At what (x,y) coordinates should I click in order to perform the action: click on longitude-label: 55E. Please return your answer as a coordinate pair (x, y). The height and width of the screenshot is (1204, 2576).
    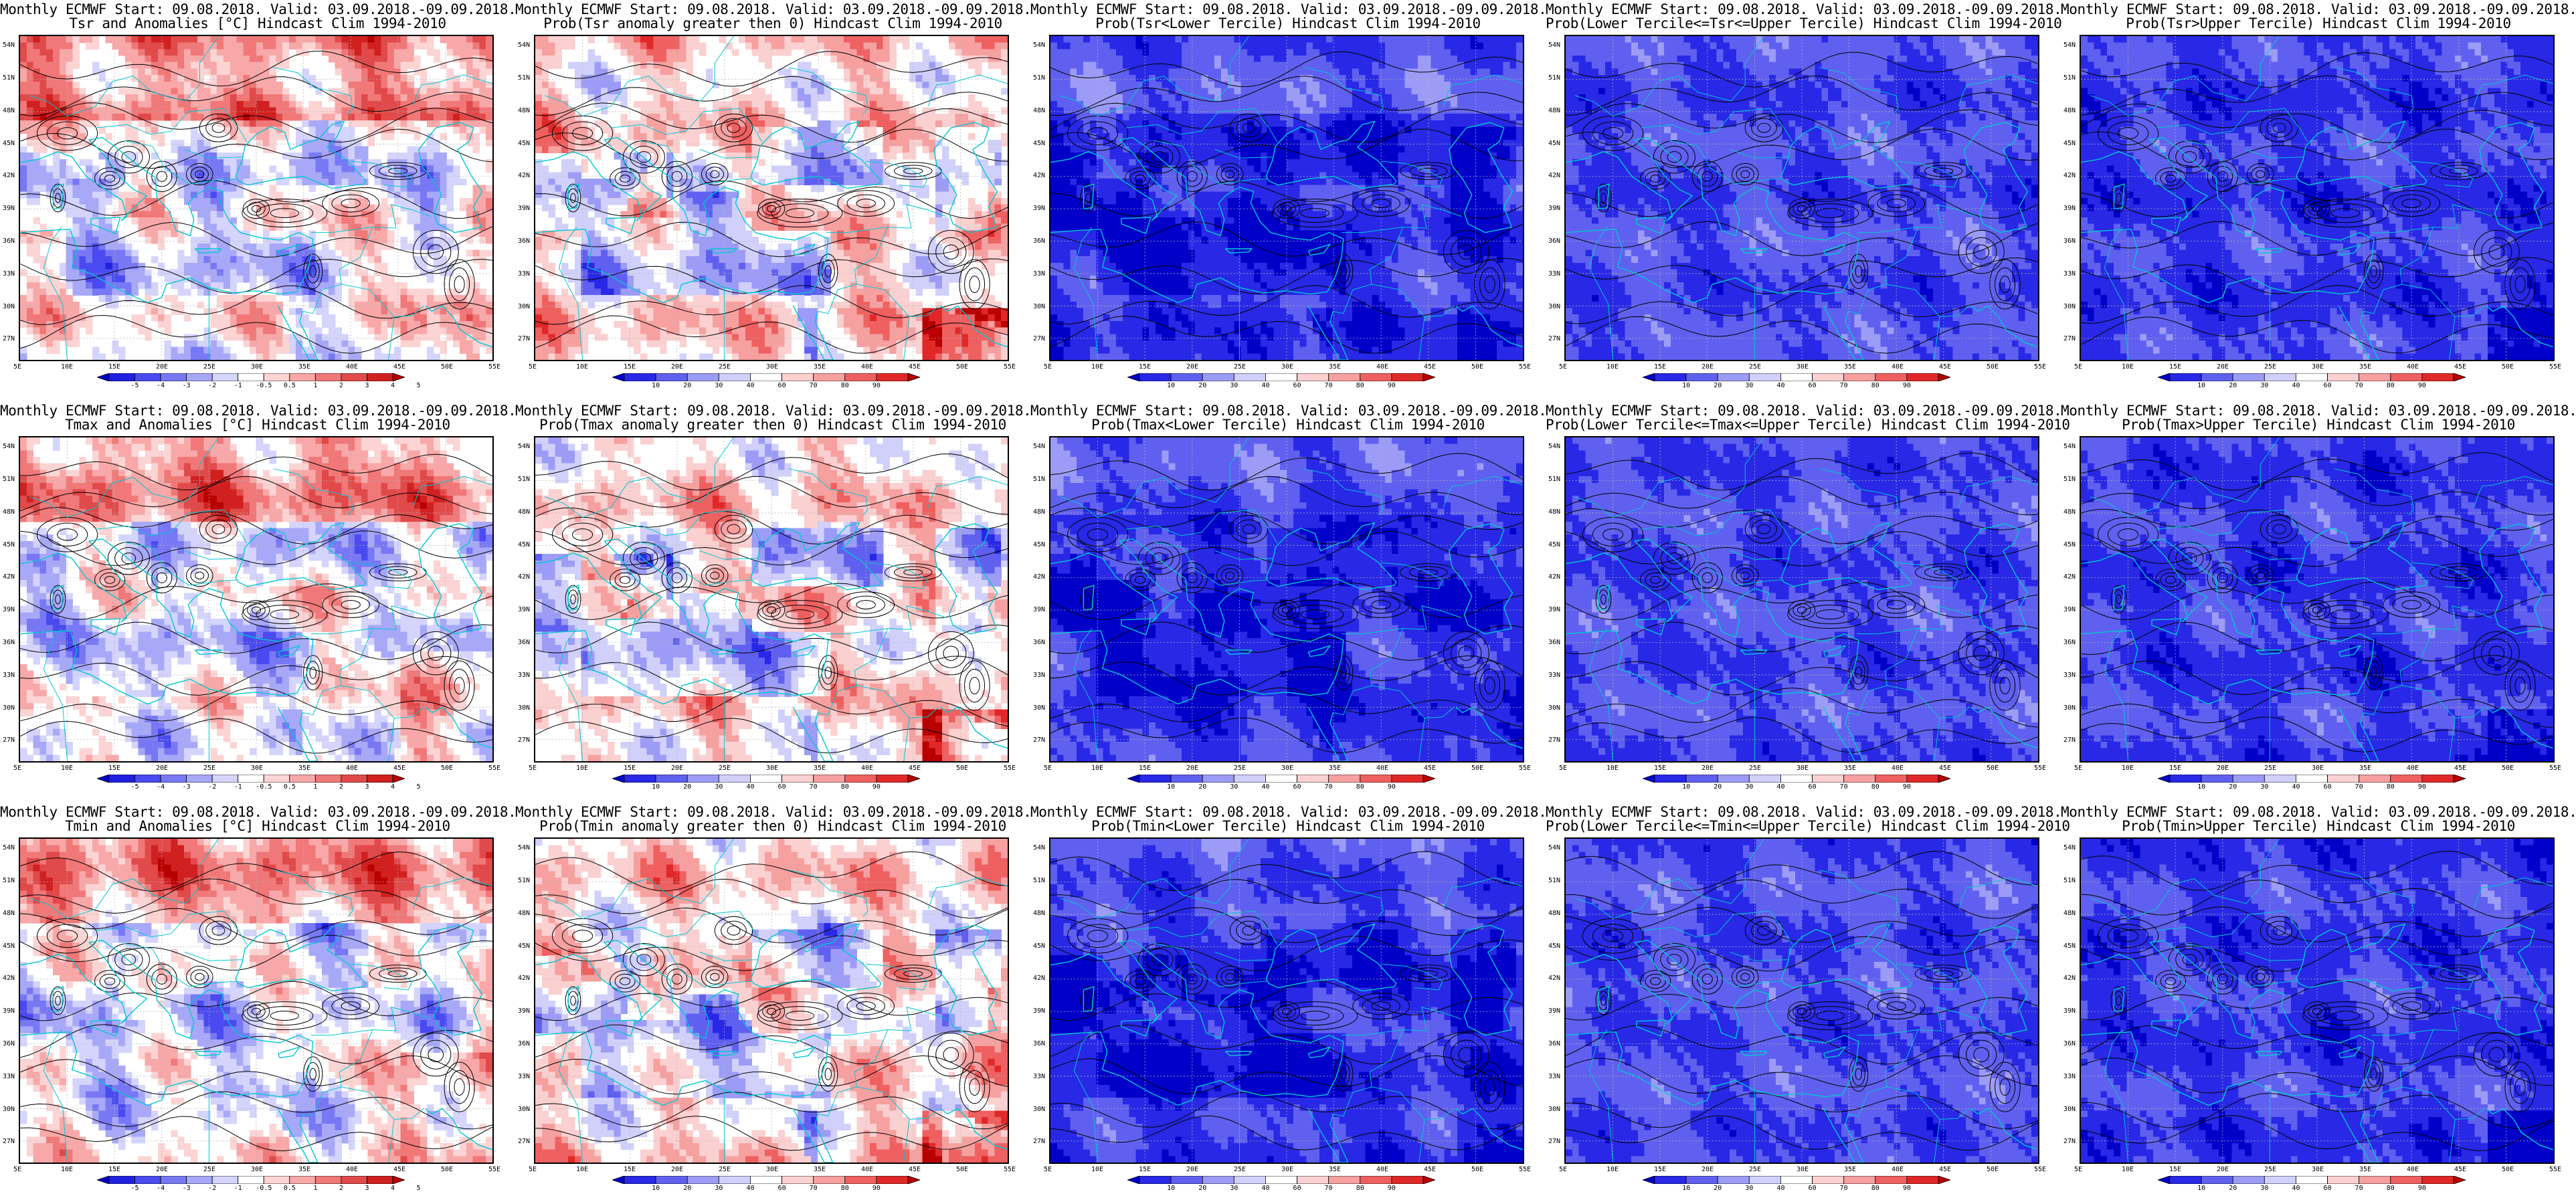
    Looking at the image, I should click on (1010, 768).